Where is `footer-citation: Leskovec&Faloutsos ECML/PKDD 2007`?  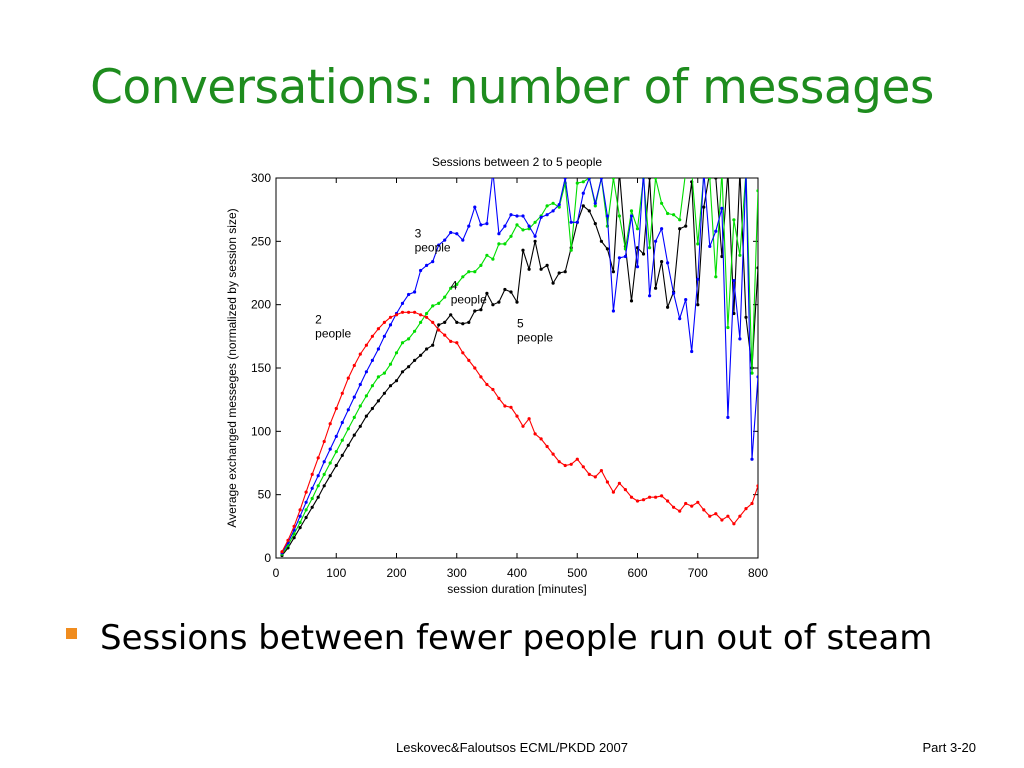
footer-citation: Leskovec&Faloutsos ECML/PKDD 2007 is located at coordinates (512, 747).